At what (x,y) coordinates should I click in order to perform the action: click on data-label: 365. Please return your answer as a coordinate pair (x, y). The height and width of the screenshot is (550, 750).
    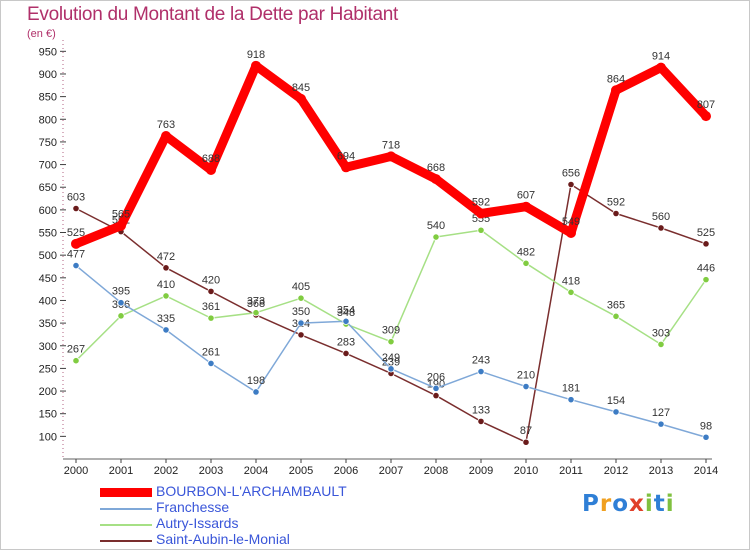
    Looking at the image, I should click on (616, 305).